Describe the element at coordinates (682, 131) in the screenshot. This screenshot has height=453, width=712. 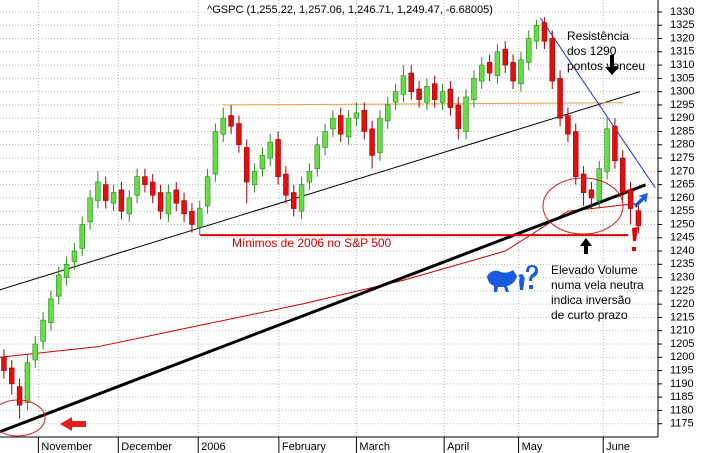
I see `y-tick-label: 1285` at that location.